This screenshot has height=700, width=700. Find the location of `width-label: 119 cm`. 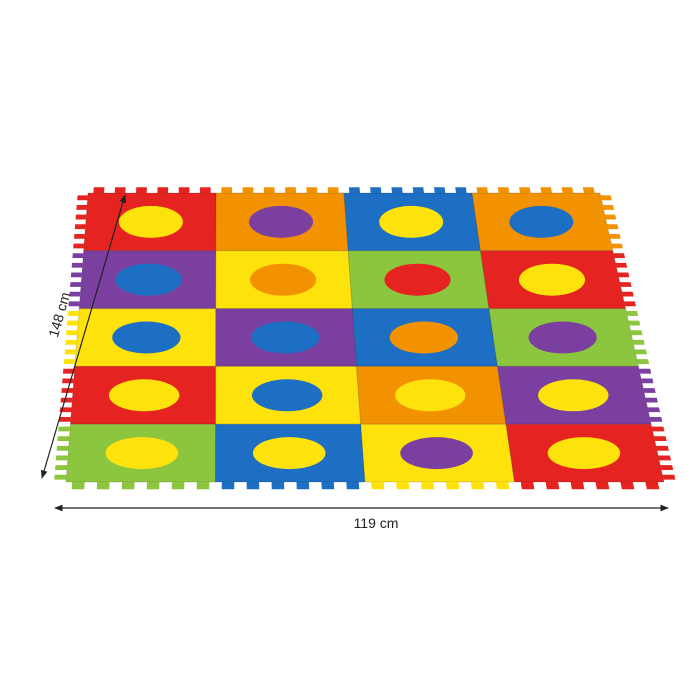

width-label: 119 cm is located at coordinates (376, 523).